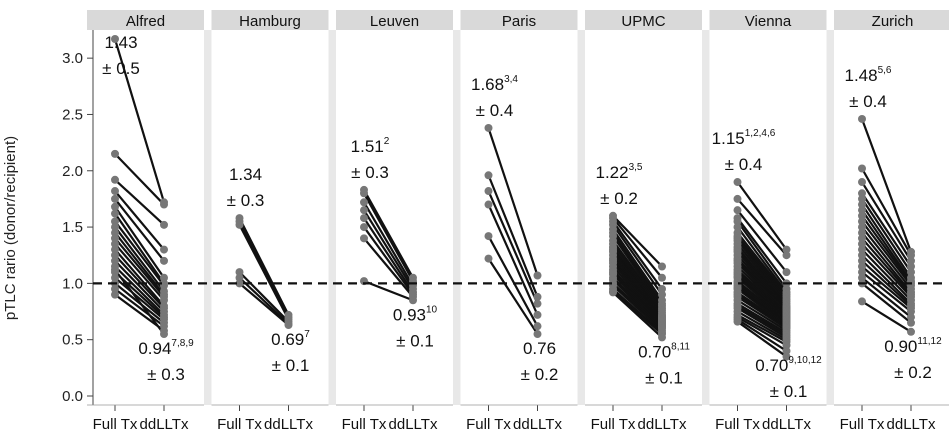  Describe the element at coordinates (364, 424) in the screenshot. I see `x-tick-label-leuven-full-tx: Full Tx` at that location.